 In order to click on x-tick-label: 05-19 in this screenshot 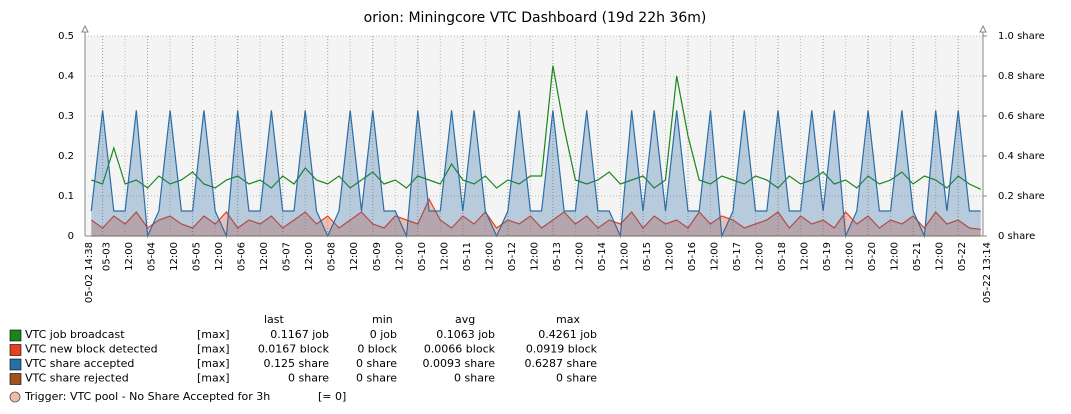, I will do `click(827, 256)`.